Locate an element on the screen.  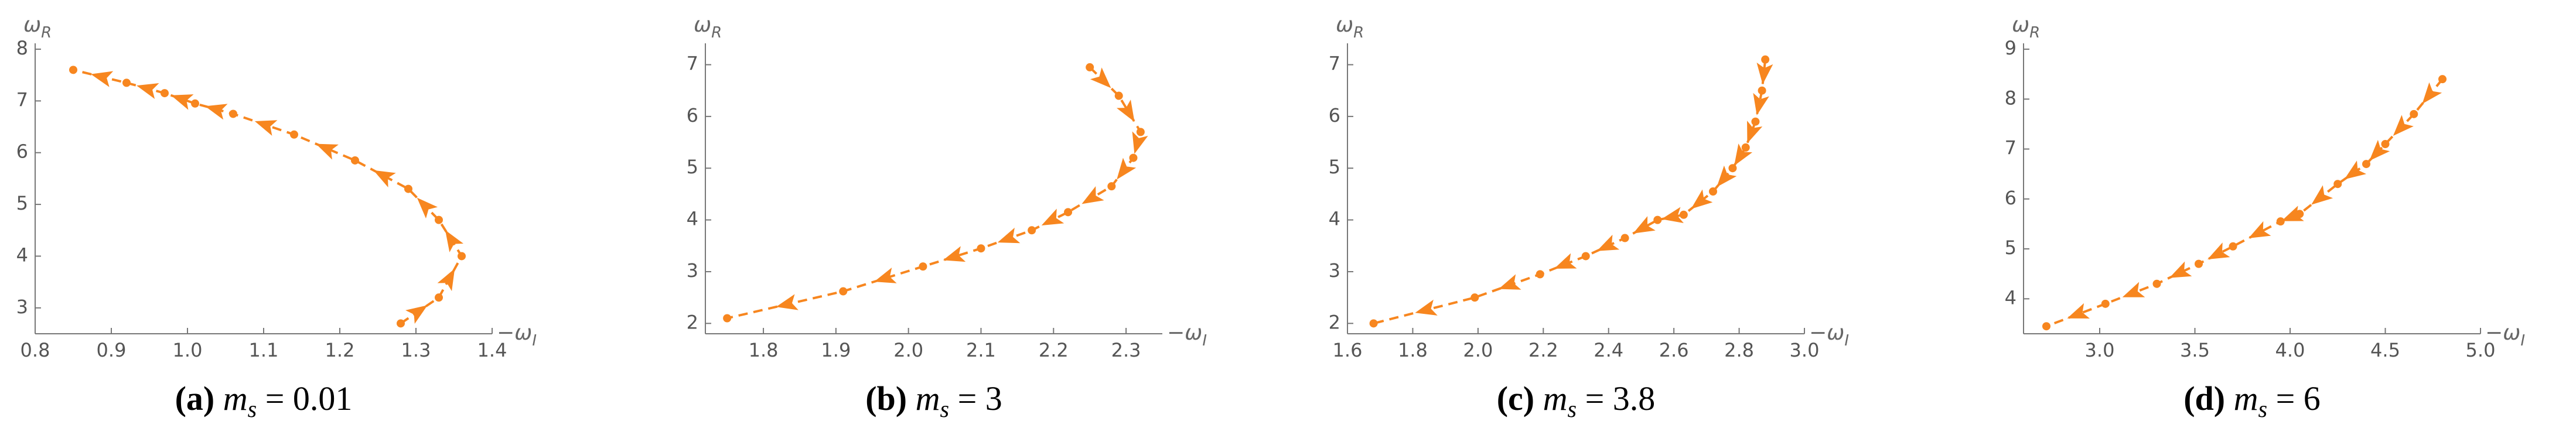
y-axis-label: ωR is located at coordinates (2026, 27).